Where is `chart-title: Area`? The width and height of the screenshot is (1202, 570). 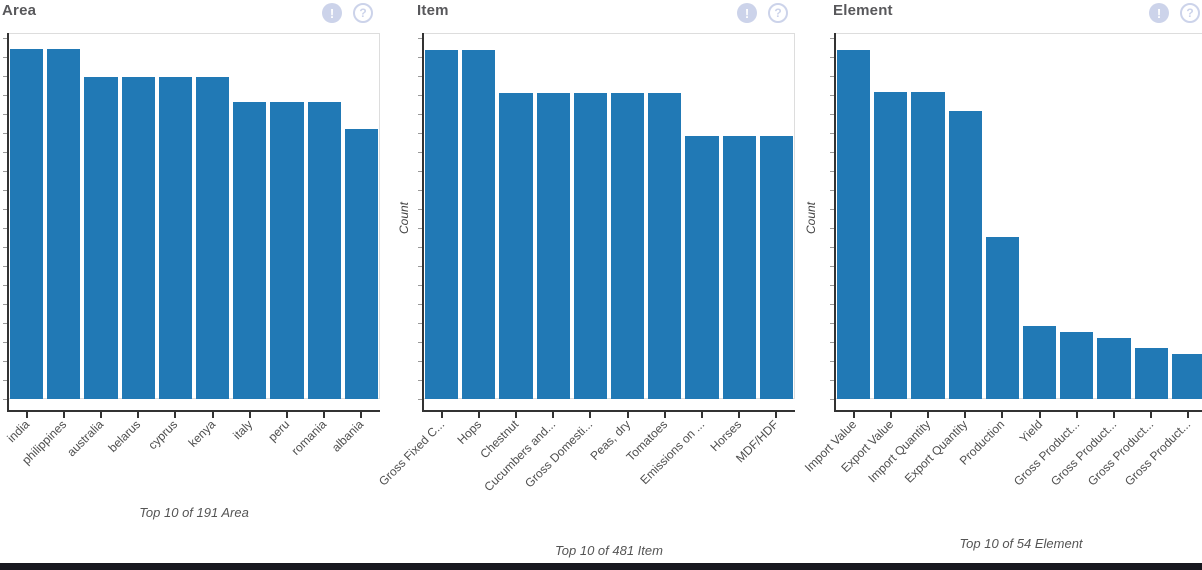
chart-title: Area is located at coordinates (19, 10).